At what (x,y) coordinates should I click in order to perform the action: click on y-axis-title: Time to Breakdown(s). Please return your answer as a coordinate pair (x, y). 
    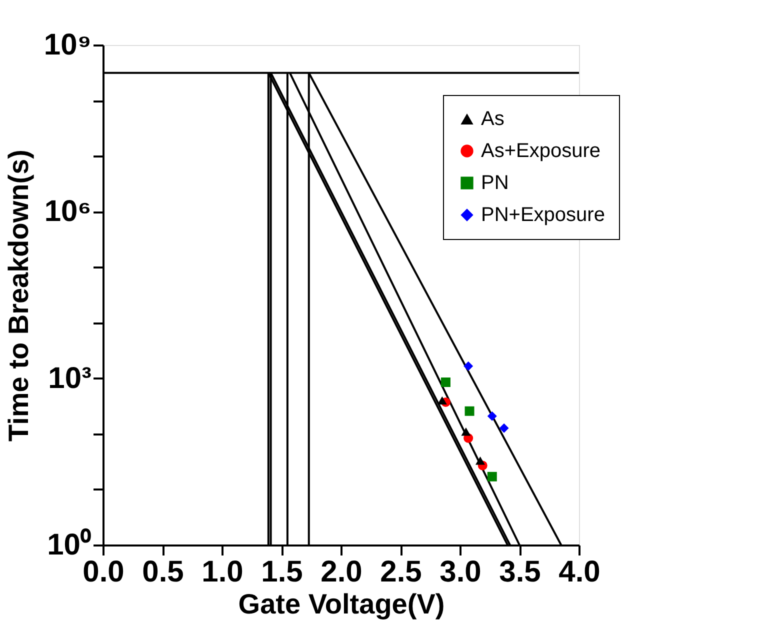
    Looking at the image, I should click on (18, 296).